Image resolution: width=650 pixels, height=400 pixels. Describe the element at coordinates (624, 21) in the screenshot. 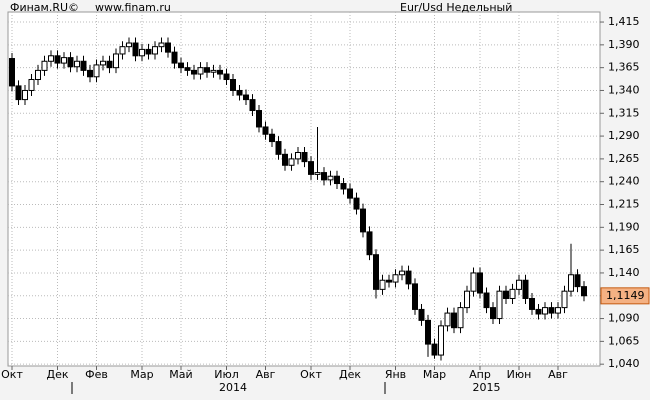

I see `y-tick-label: 1,415` at that location.